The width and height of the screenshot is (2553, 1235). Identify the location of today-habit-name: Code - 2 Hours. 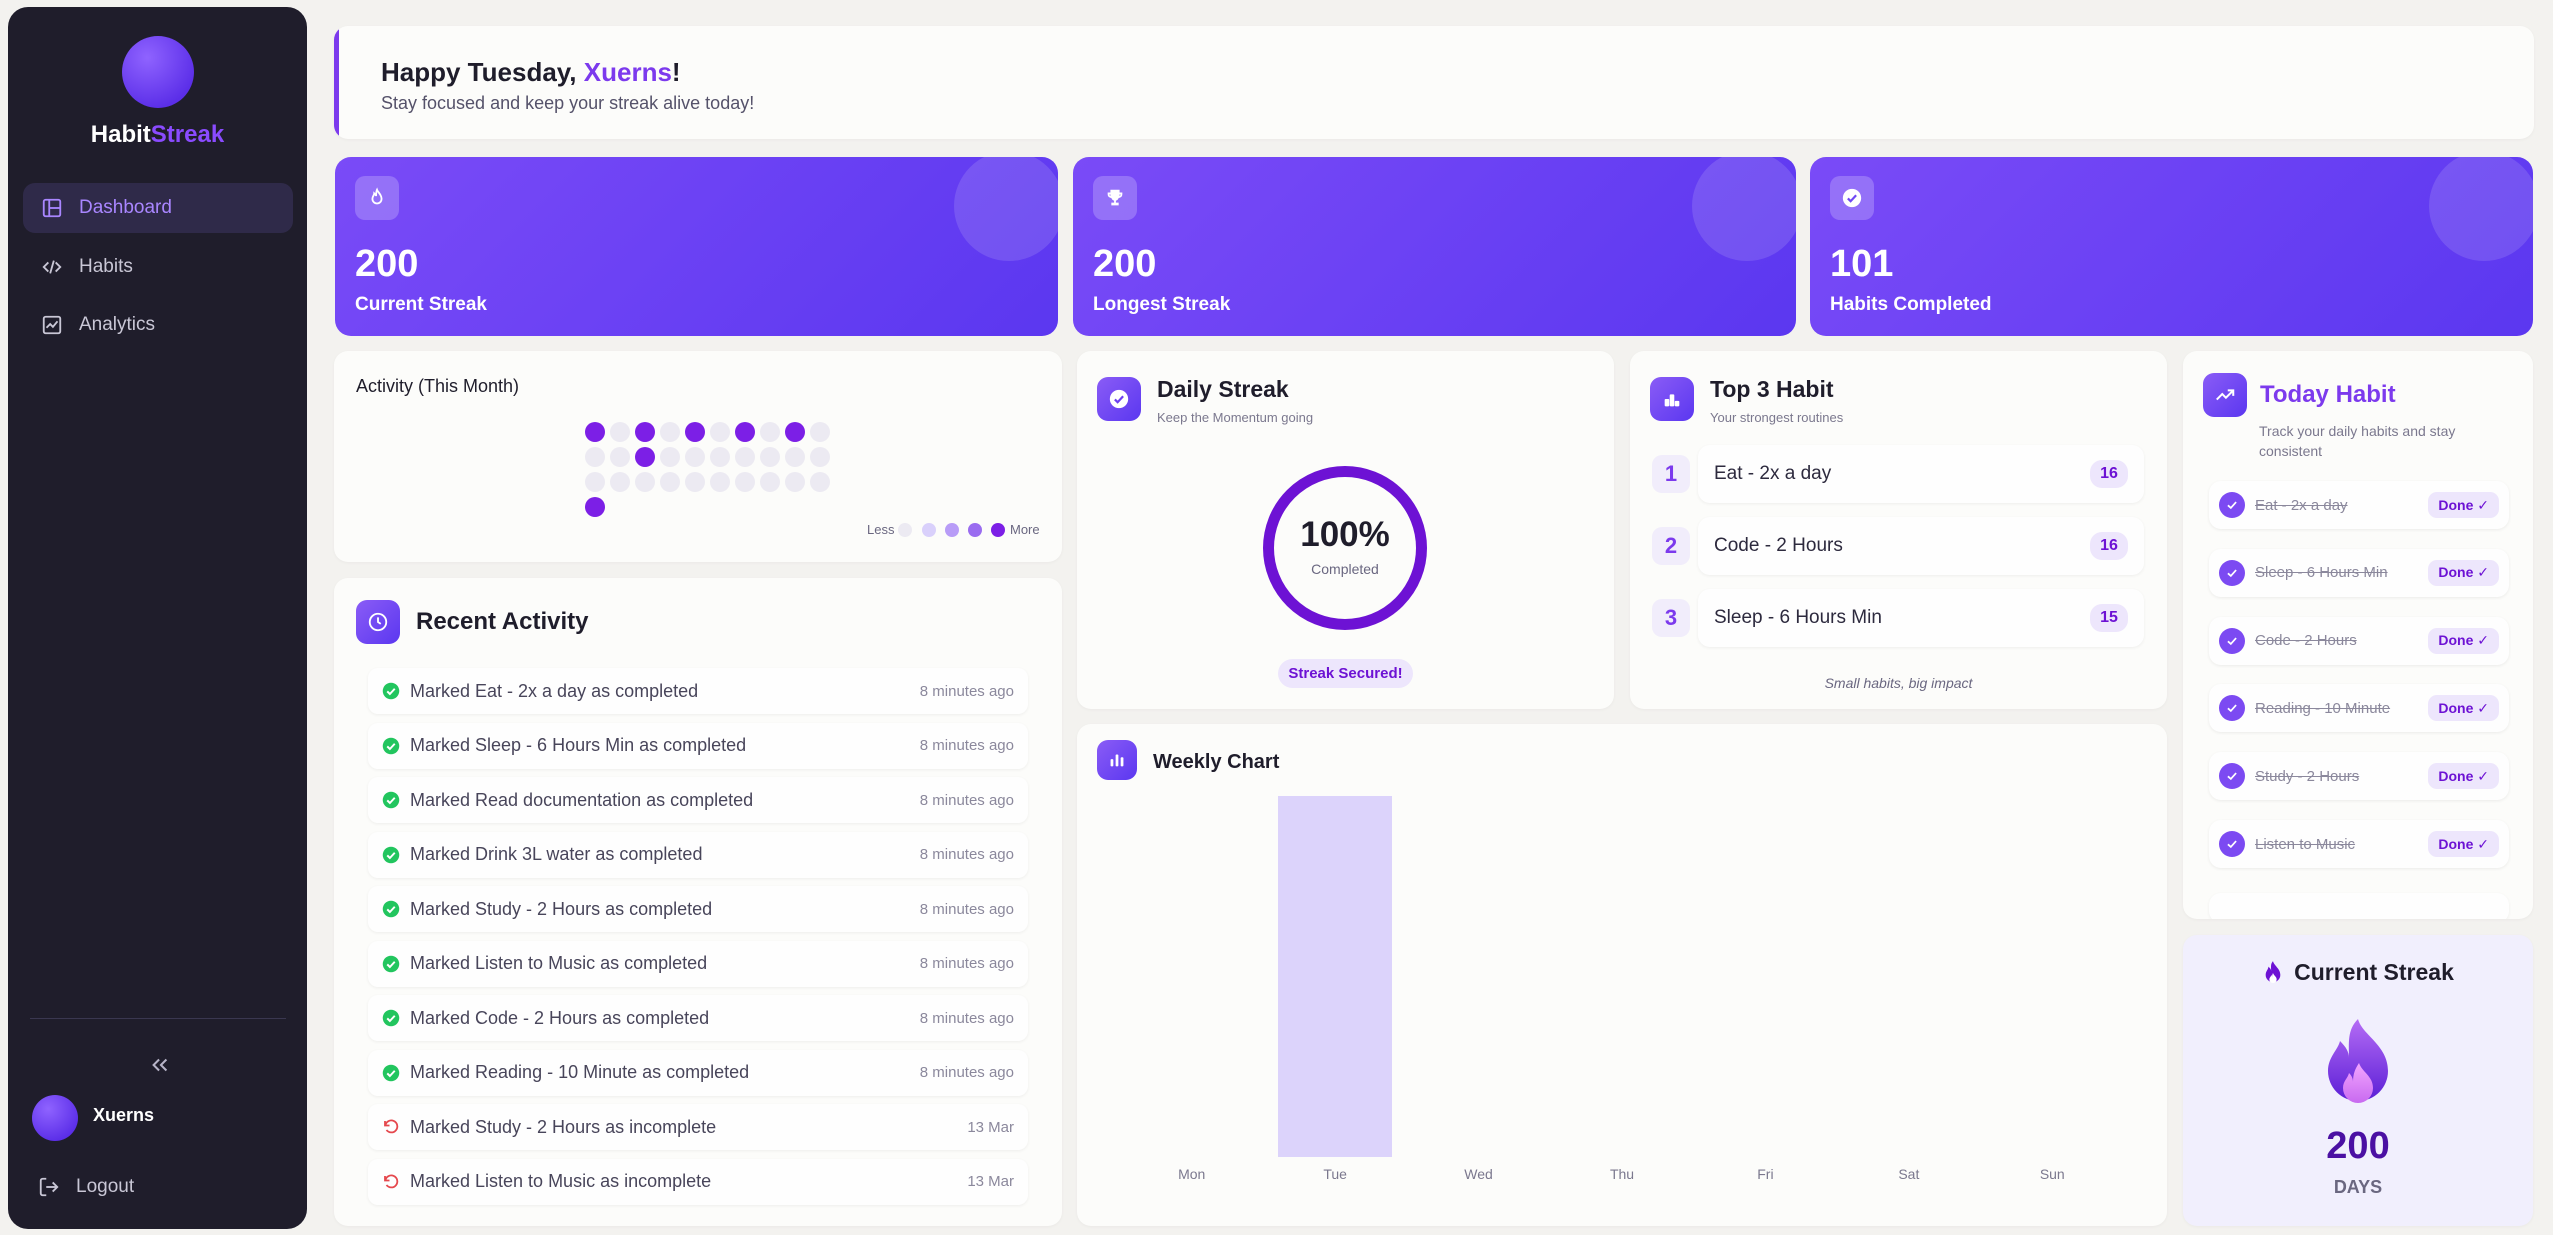
(2306, 641).